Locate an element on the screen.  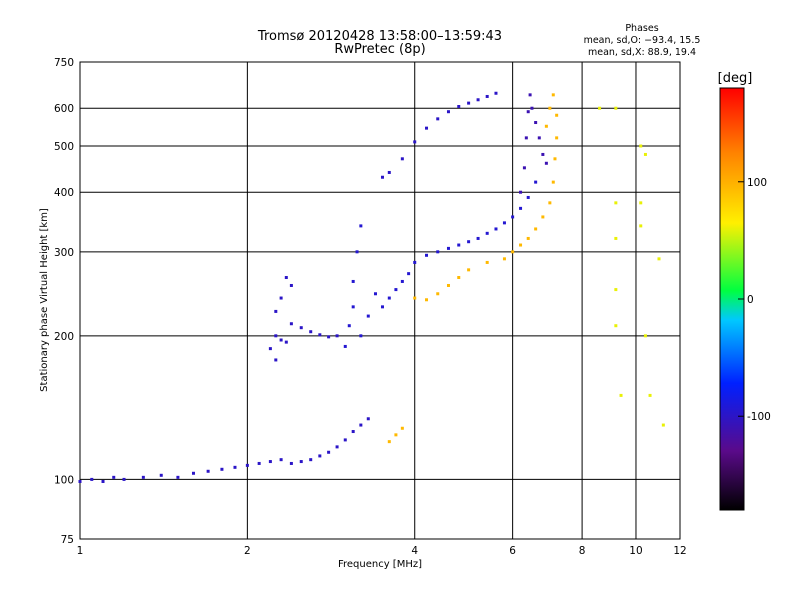
y-tick-label: 200 is located at coordinates (64, 337).